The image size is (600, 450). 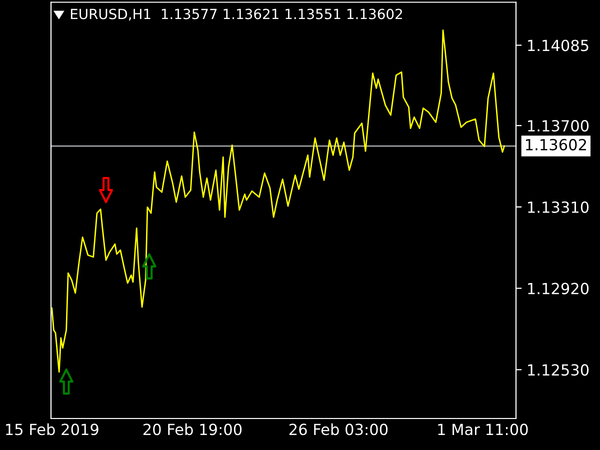 What do you see at coordinates (338, 429) in the screenshot?
I see `x-tick-label: 26 Feb 03:00` at bounding box center [338, 429].